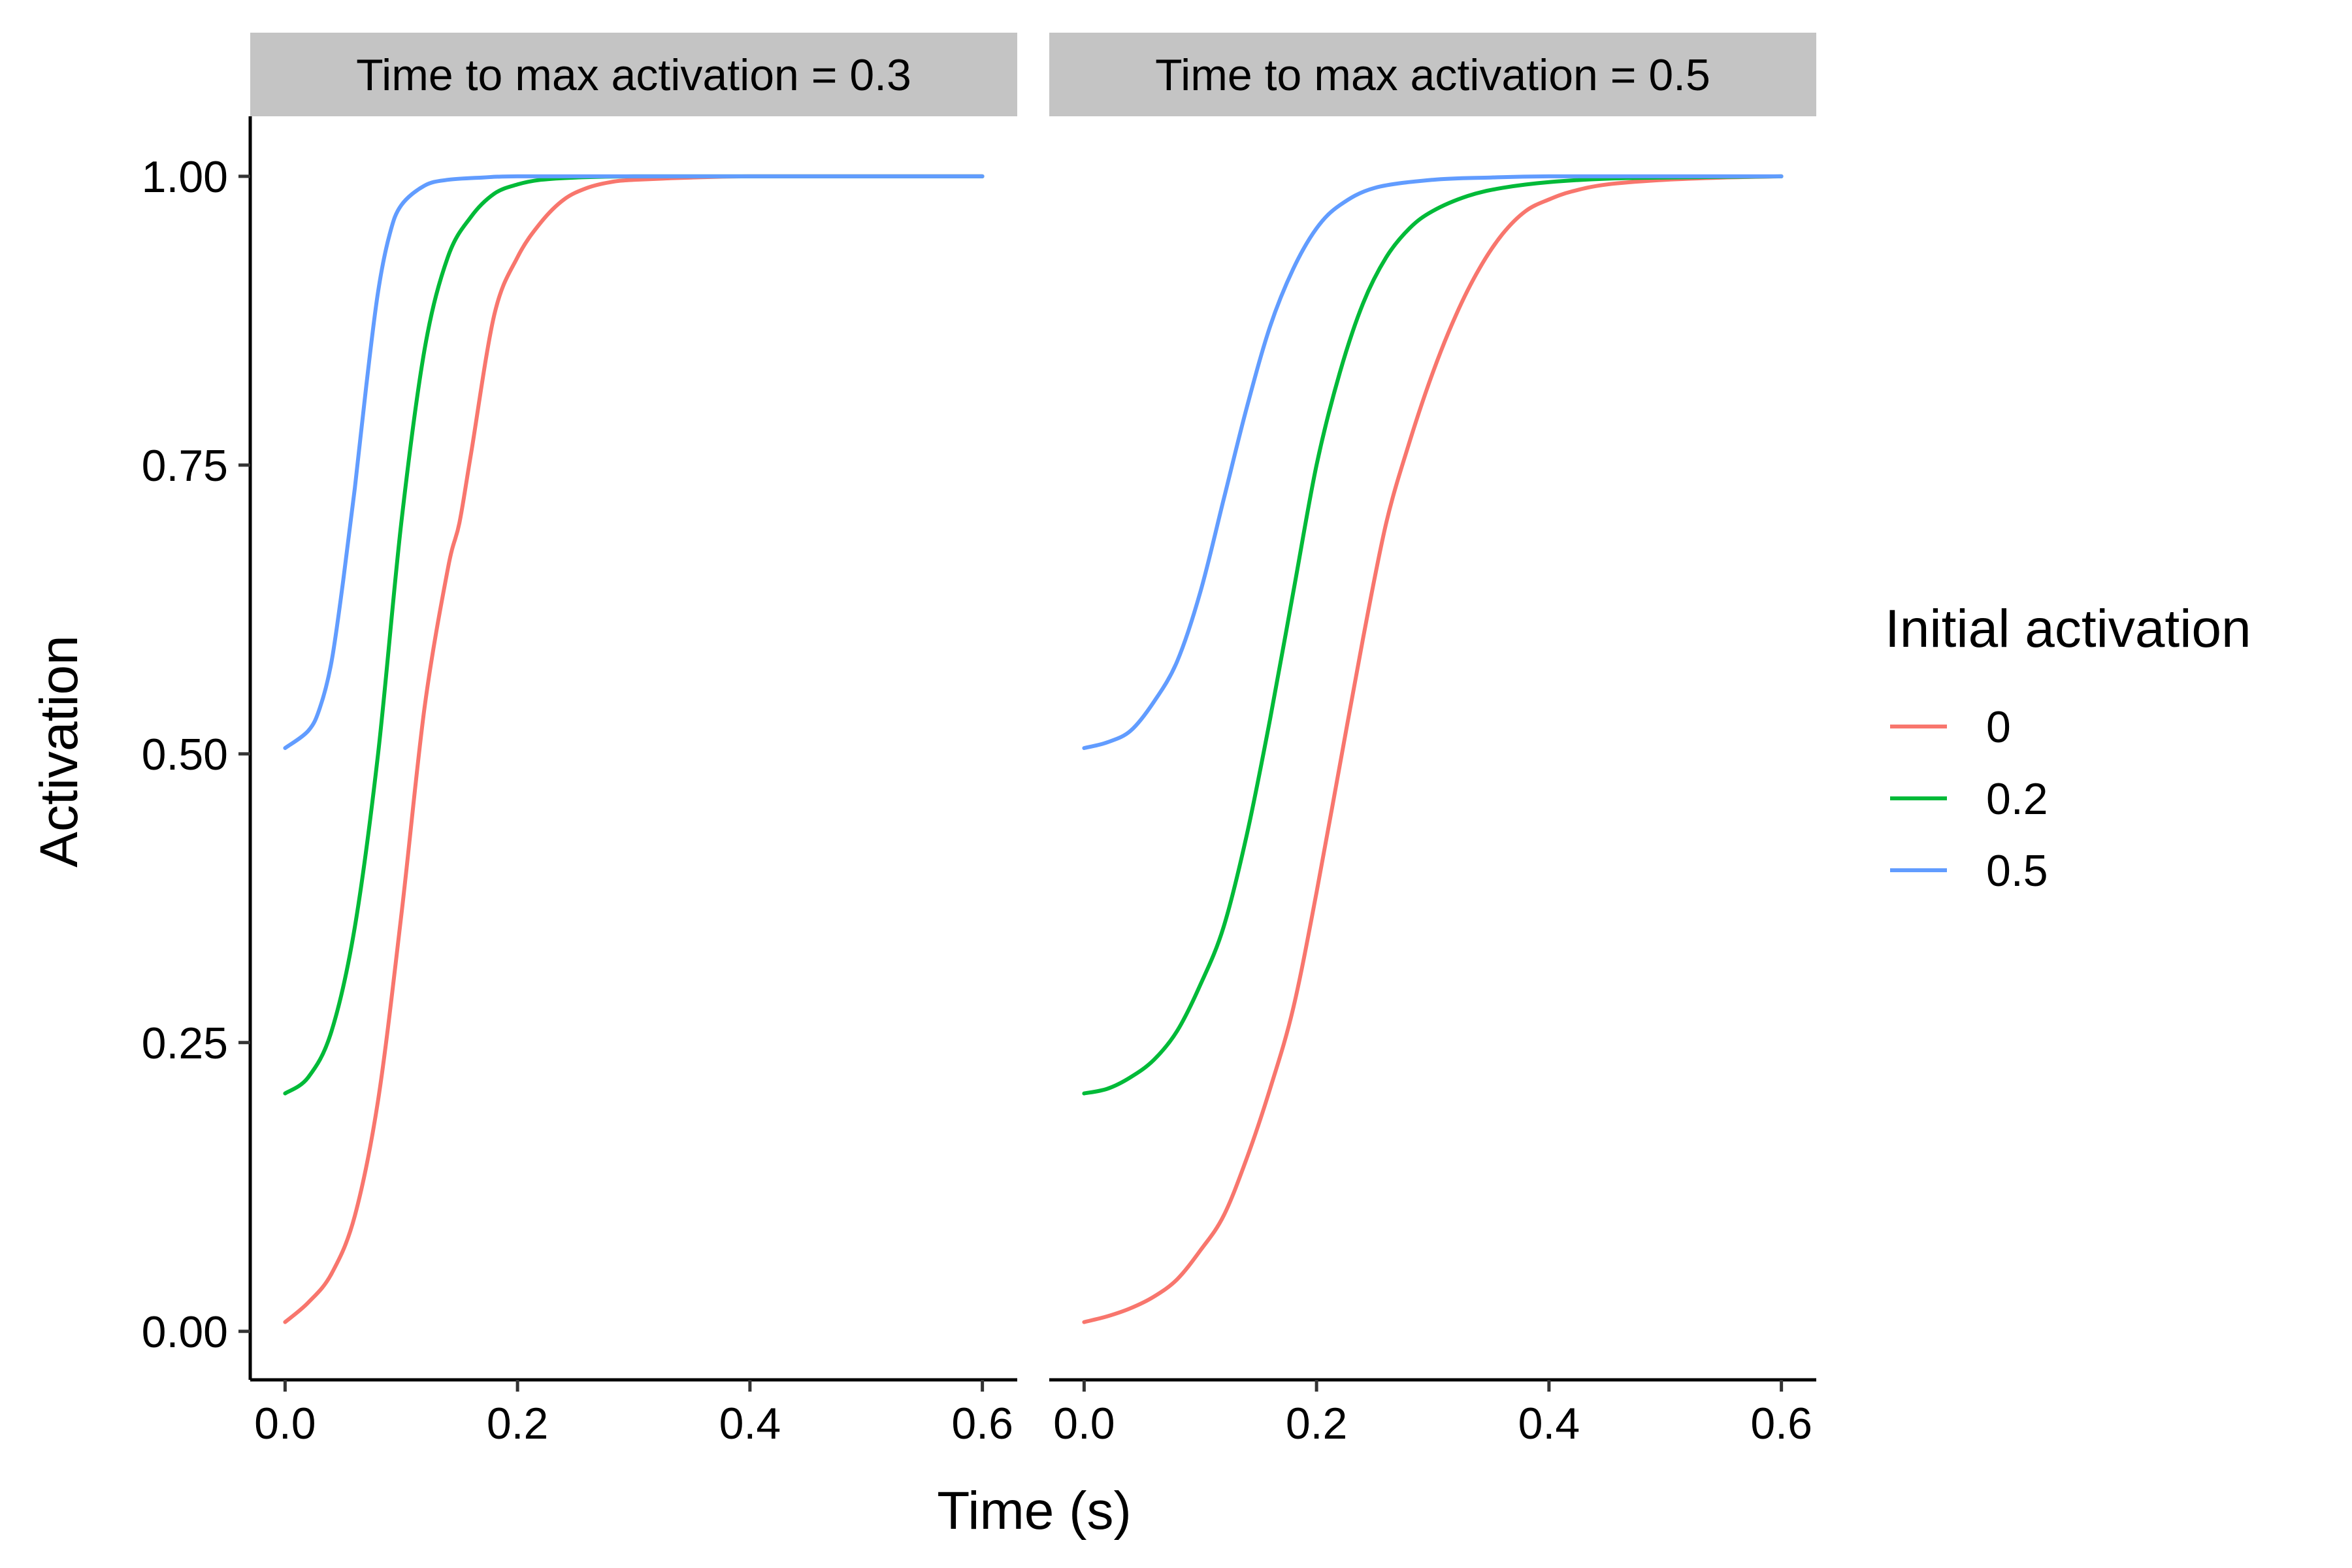  I want to click on y-tick-label: 0.00, so click(185, 1332).